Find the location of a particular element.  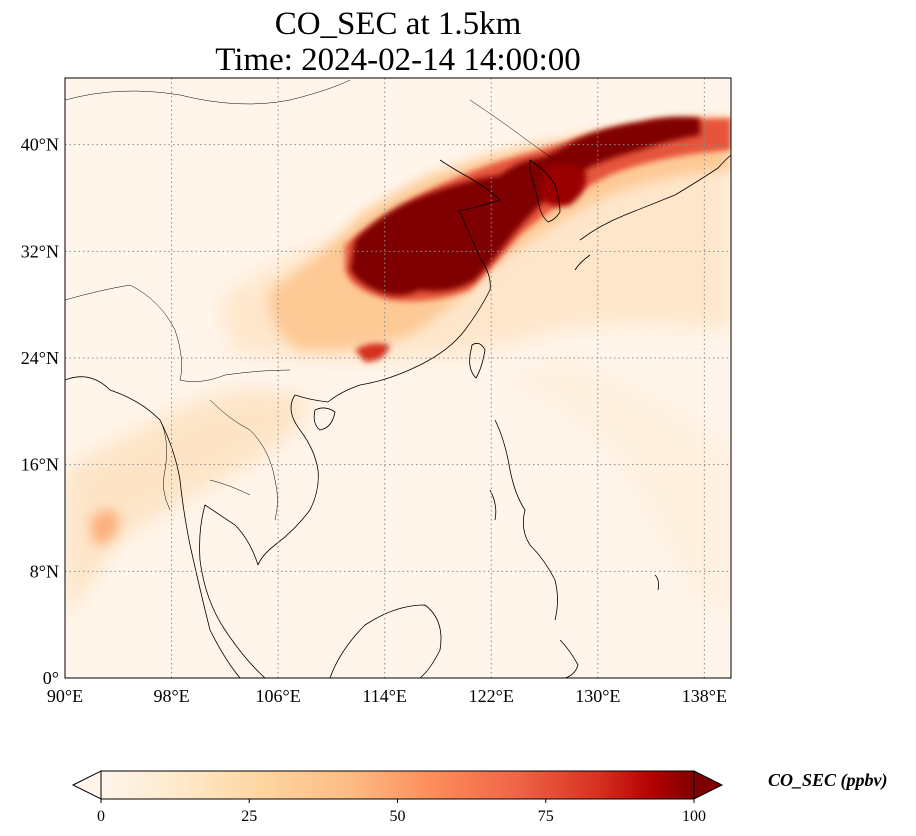

lon-tick-label: 130°E is located at coordinates (597, 696).